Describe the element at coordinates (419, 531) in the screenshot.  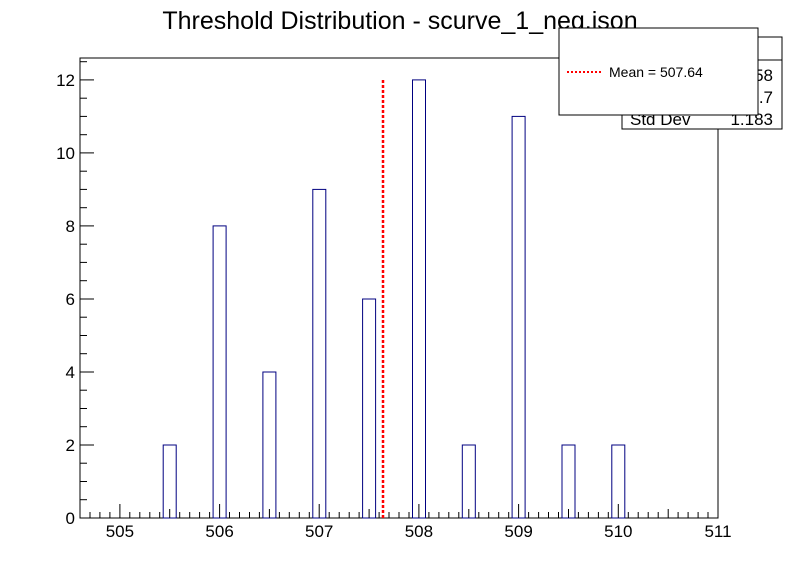
I see `x-tick-label-508: 508` at that location.